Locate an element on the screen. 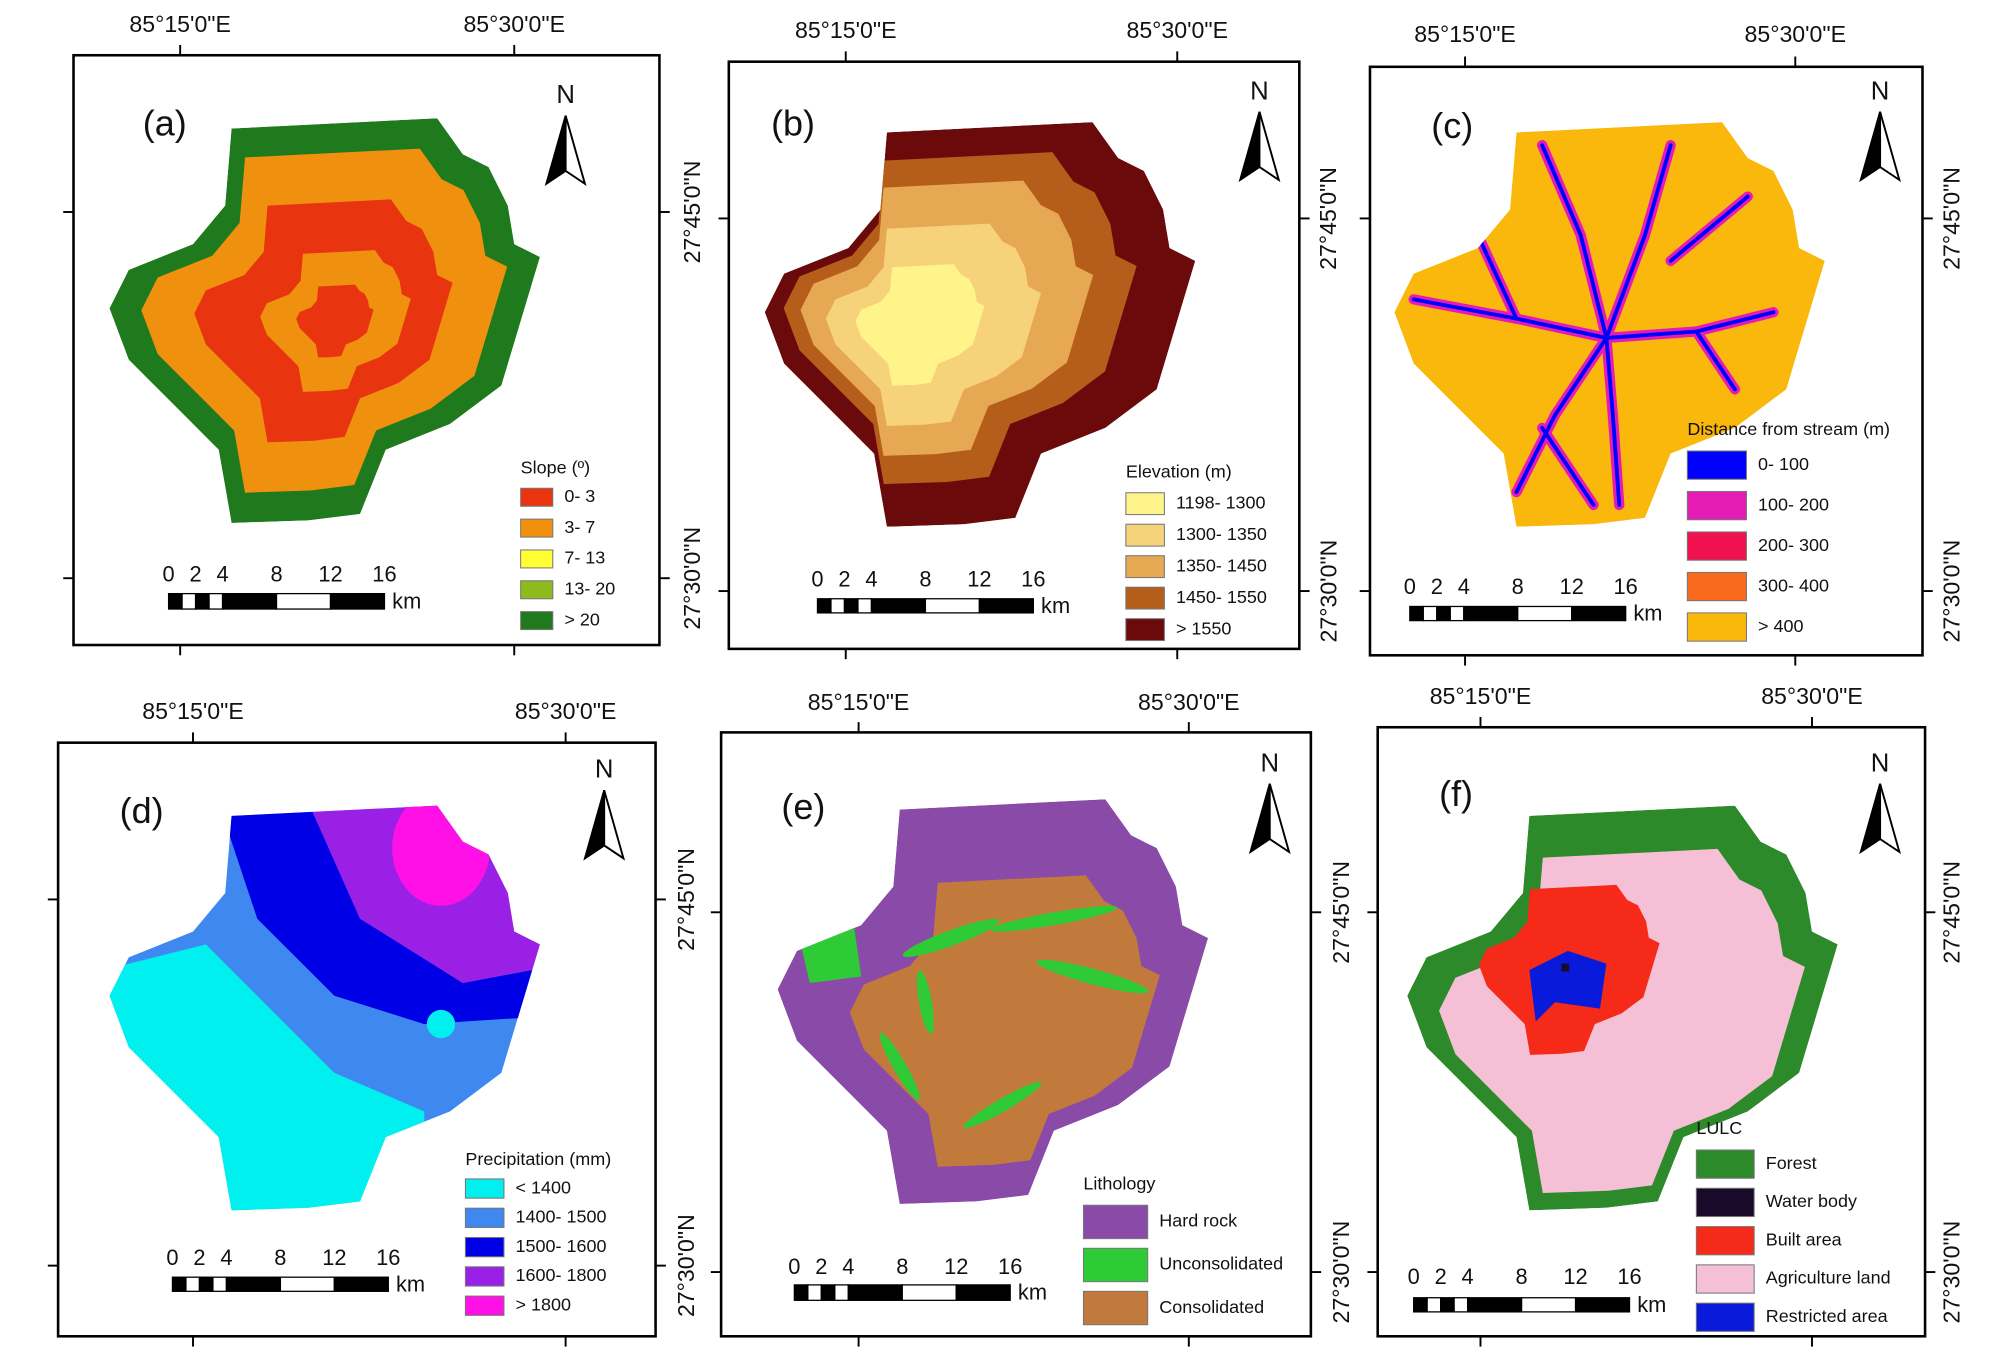  legend-label: 100- 200 is located at coordinates (1793, 504).